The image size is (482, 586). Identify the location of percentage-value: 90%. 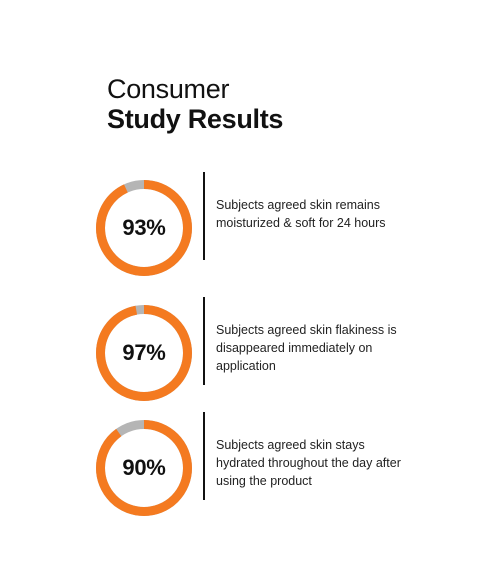
(144, 467).